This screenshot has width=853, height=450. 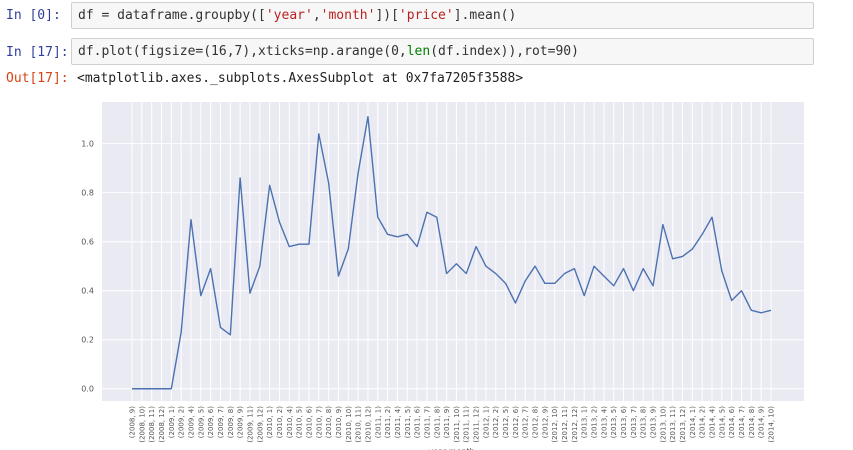 What do you see at coordinates (37, 78) in the screenshot?
I see `output-prompt: Out[17]:` at bounding box center [37, 78].